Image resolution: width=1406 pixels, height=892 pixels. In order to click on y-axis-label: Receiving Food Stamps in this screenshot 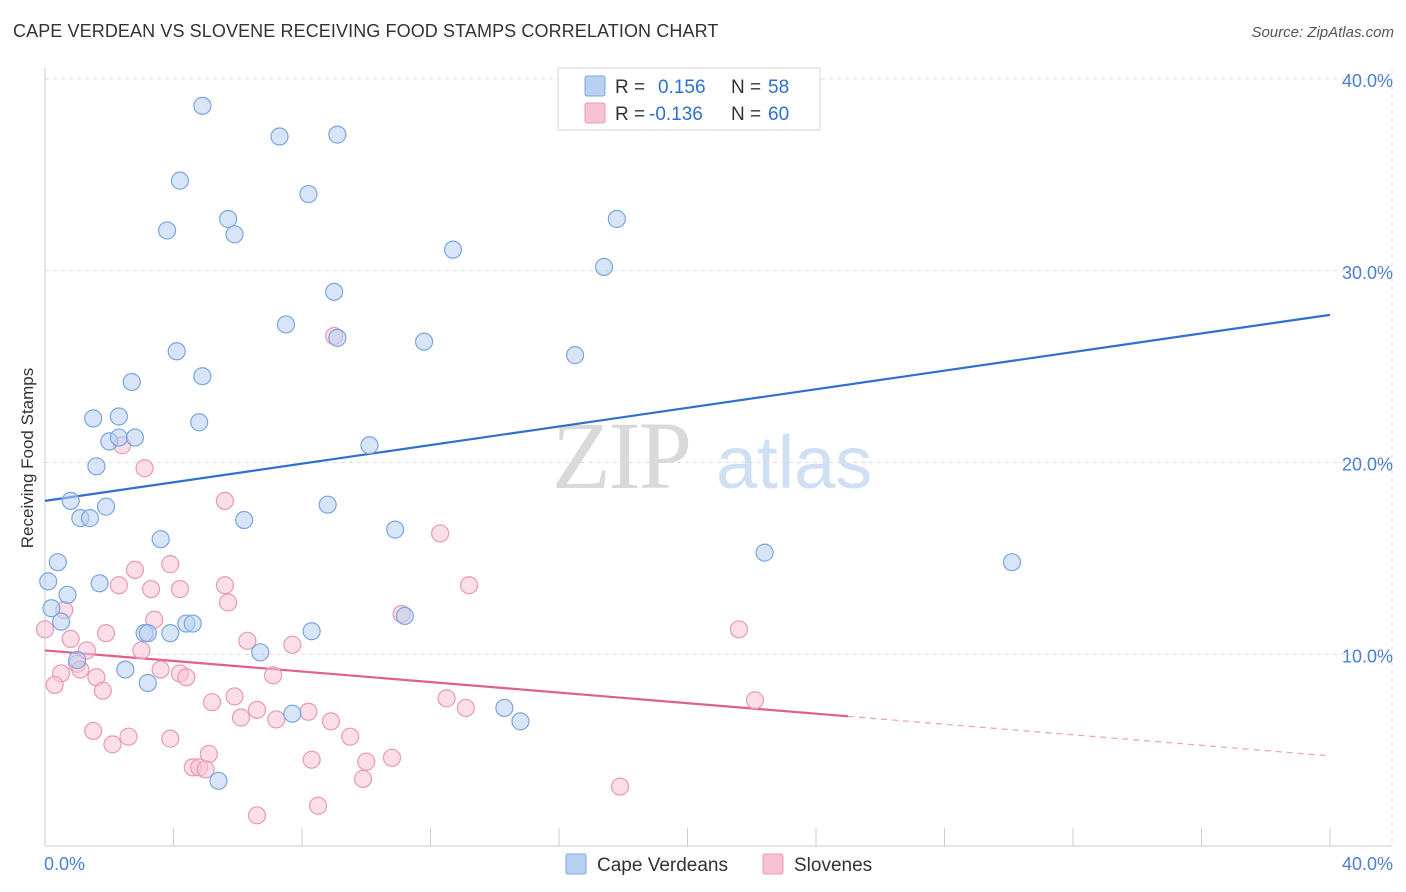, I will do `click(27, 458)`.